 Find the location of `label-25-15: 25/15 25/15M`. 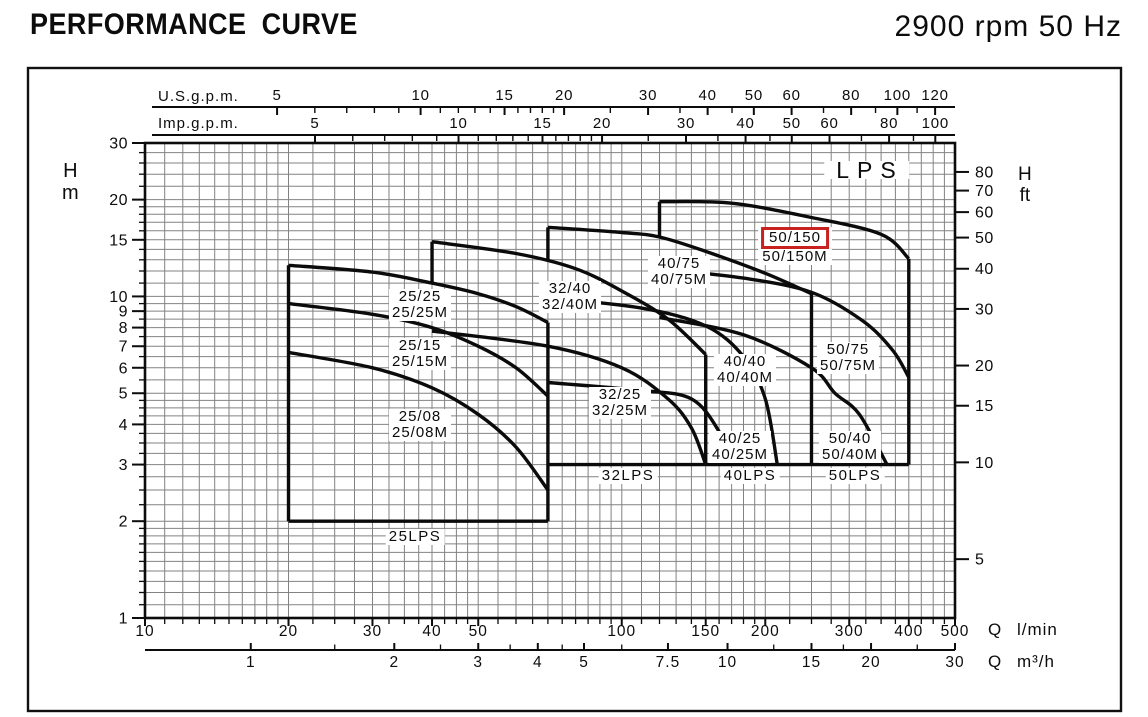

label-25-15: 25/15 25/15M is located at coordinates (420, 354).